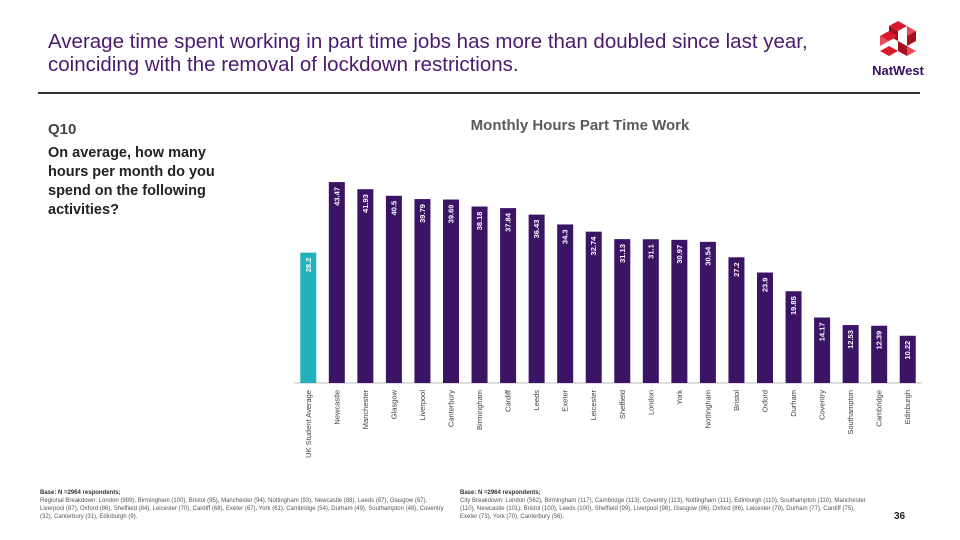  What do you see at coordinates (336, 407) in the screenshot?
I see `category-label: Newcastle` at bounding box center [336, 407].